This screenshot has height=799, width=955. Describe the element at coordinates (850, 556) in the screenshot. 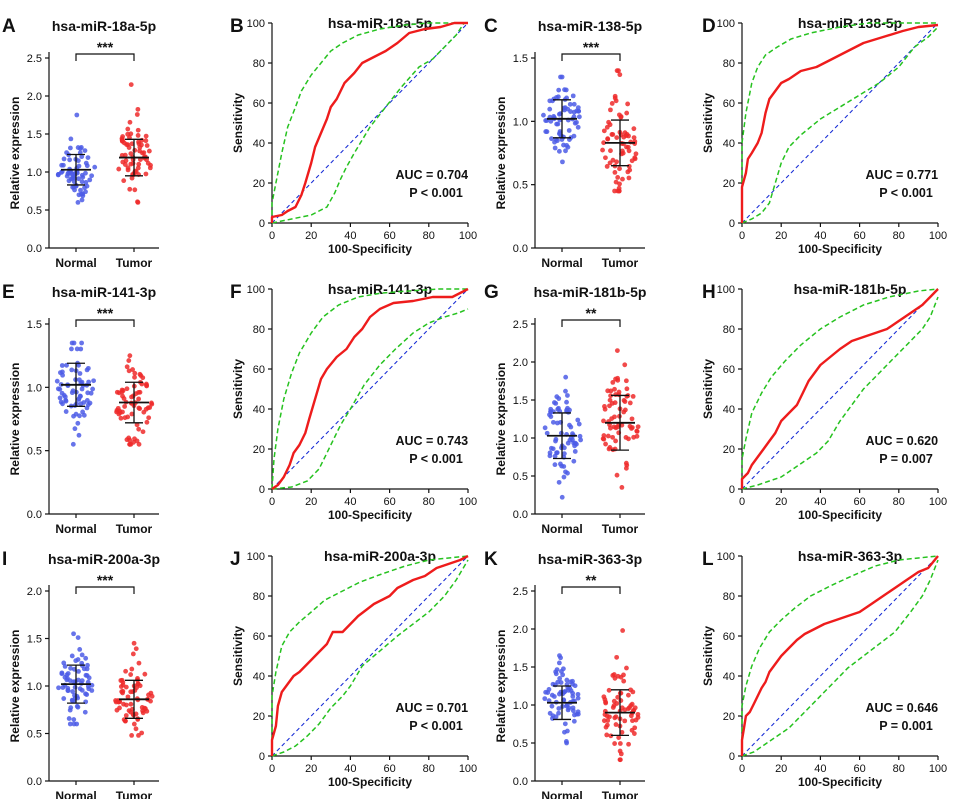

I see `chart-title: hsa-miR-363-3p` at that location.